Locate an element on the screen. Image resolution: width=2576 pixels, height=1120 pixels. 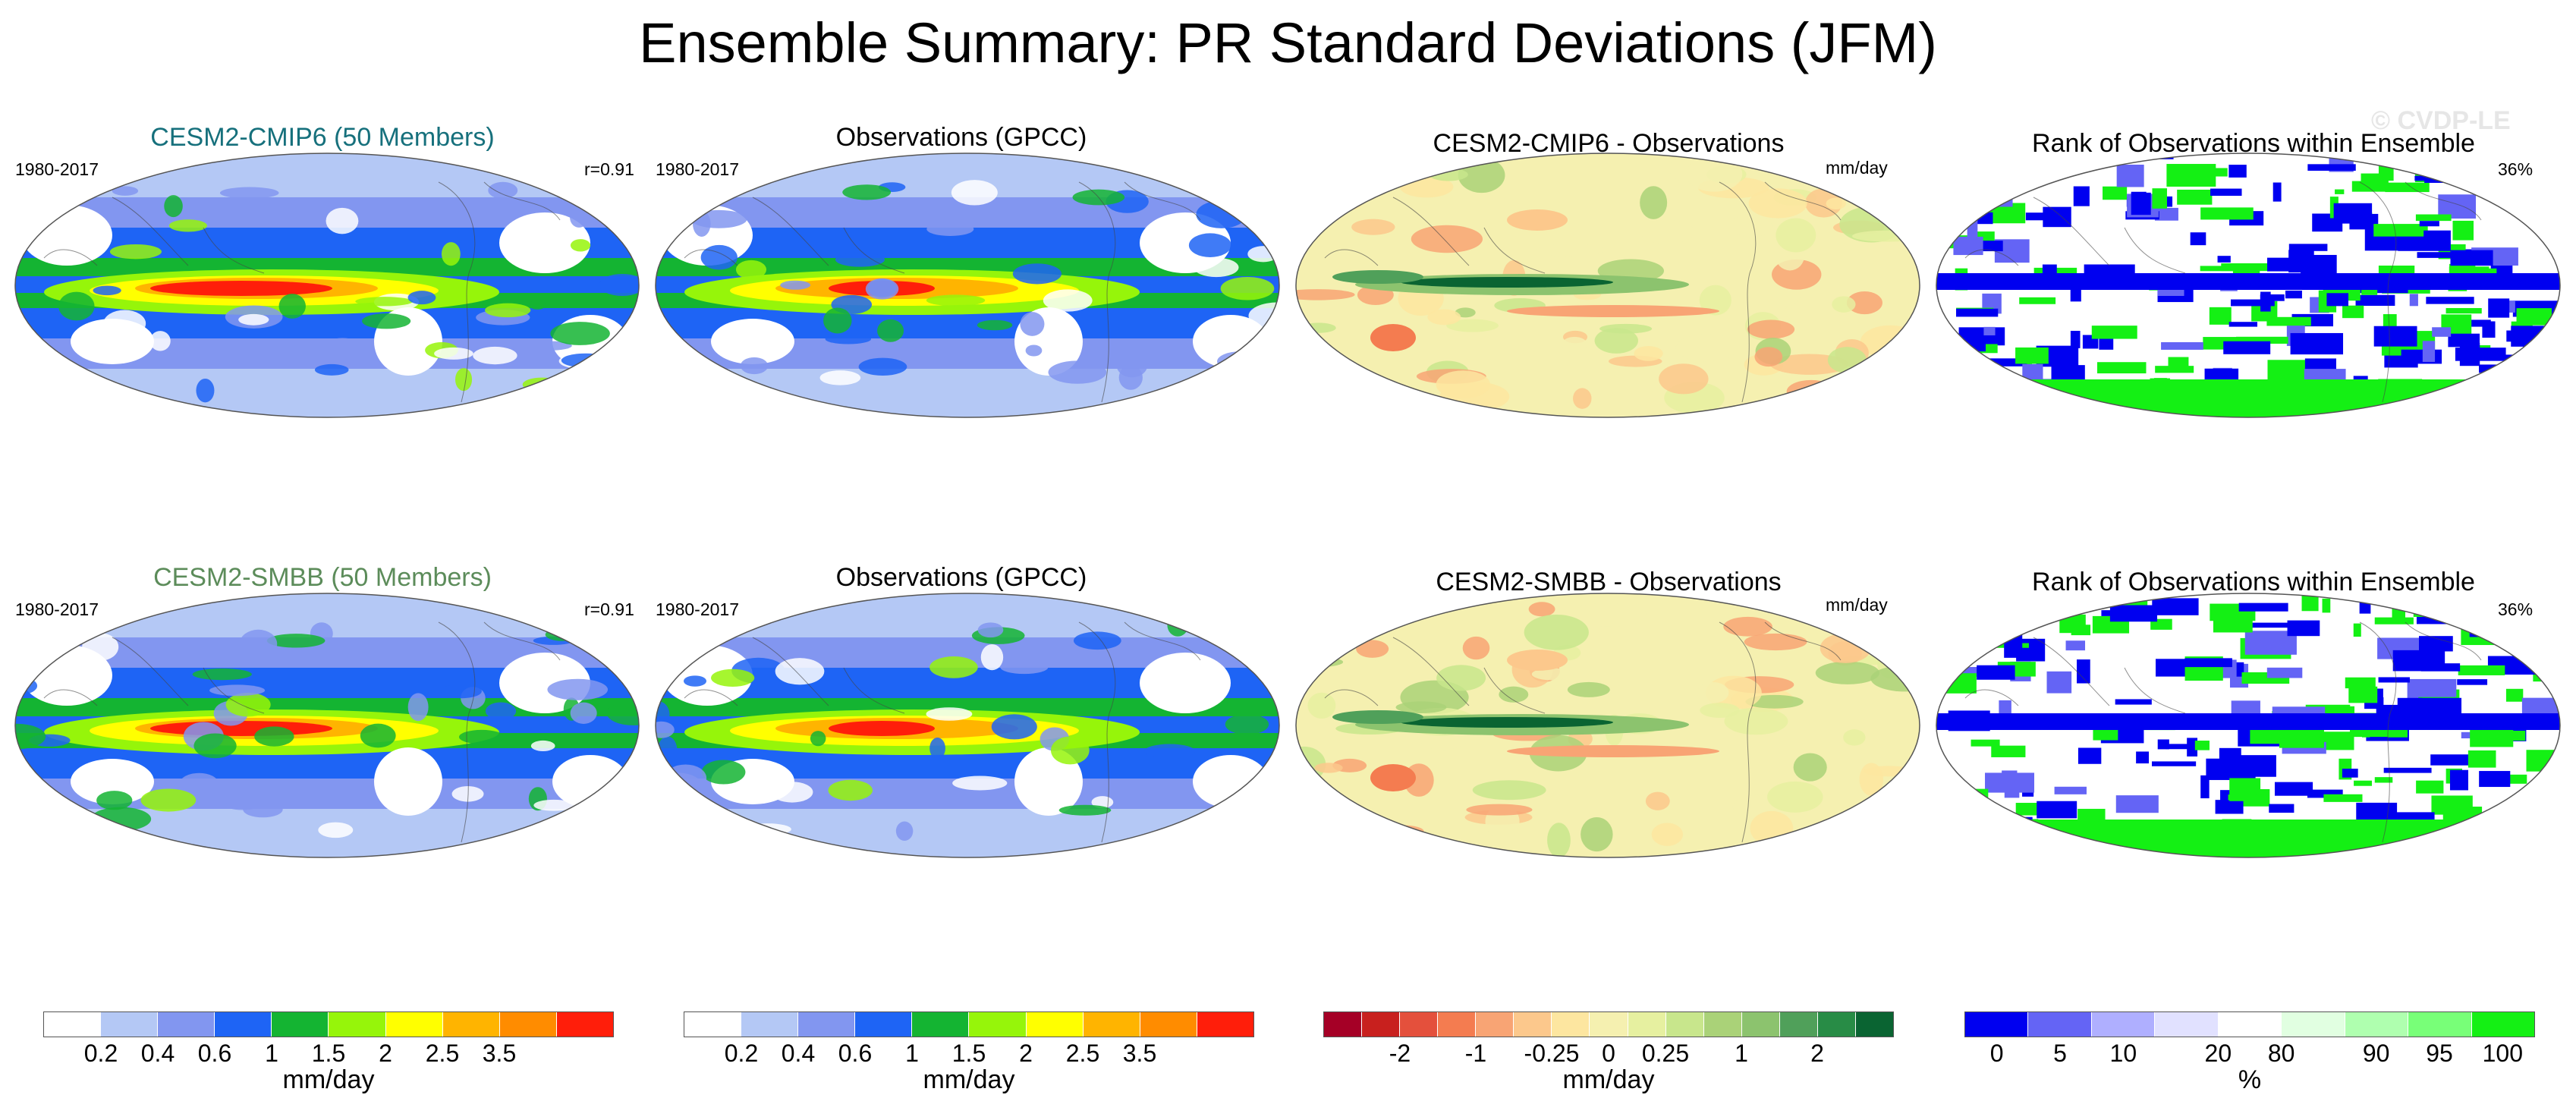
period-label-3: 1980-2017 is located at coordinates (57, 609).